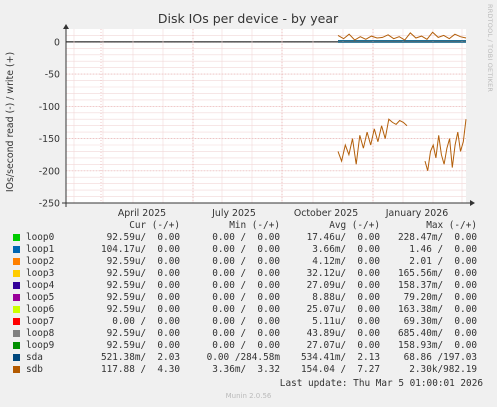  What do you see at coordinates (233, 213) in the screenshot?
I see `x-tick-label: July 2025` at bounding box center [233, 213].